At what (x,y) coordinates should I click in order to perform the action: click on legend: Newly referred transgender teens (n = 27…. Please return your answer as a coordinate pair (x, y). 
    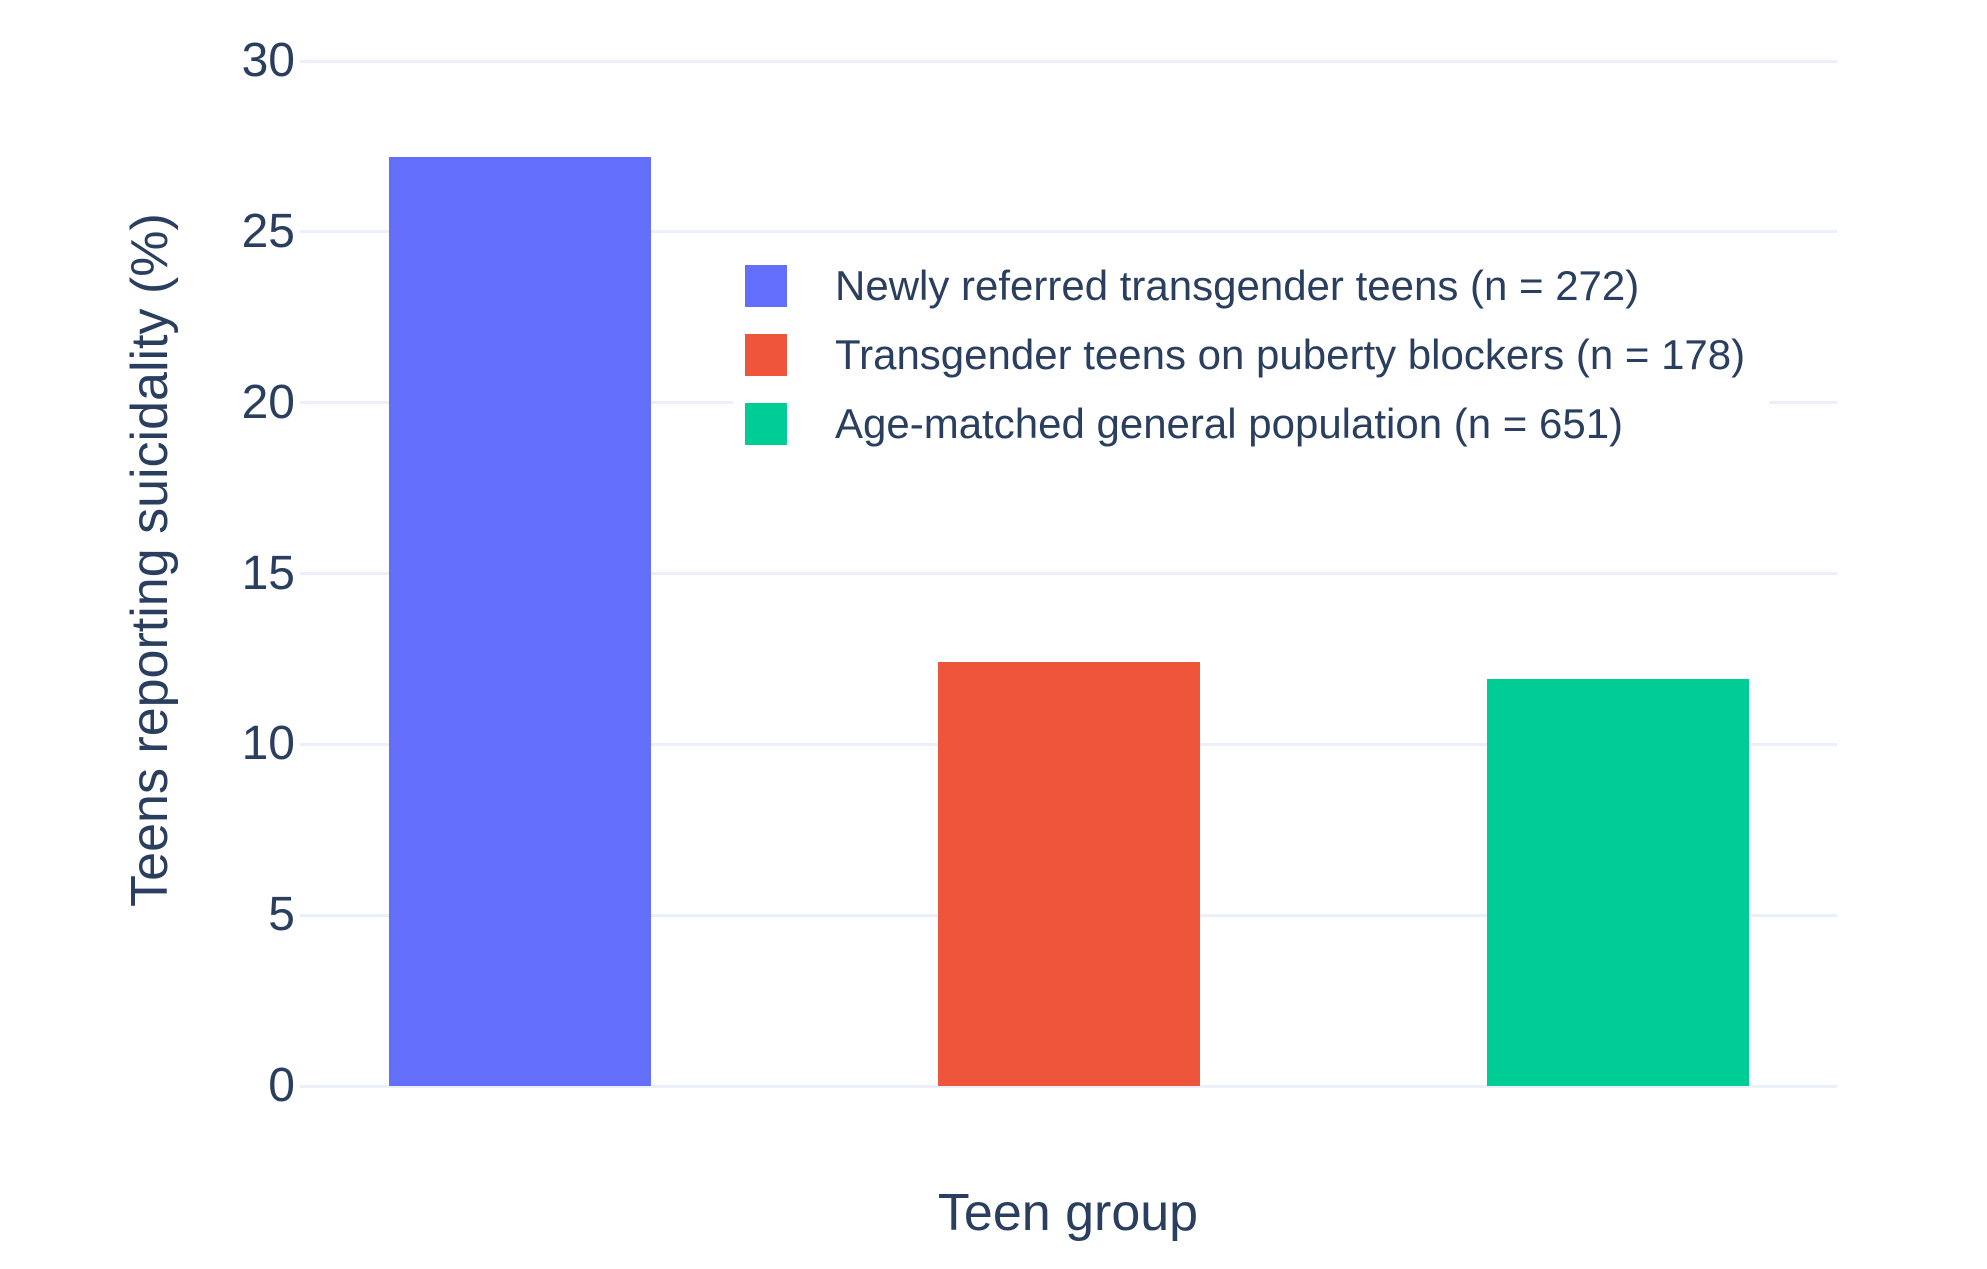
    Looking at the image, I should click on (1251, 355).